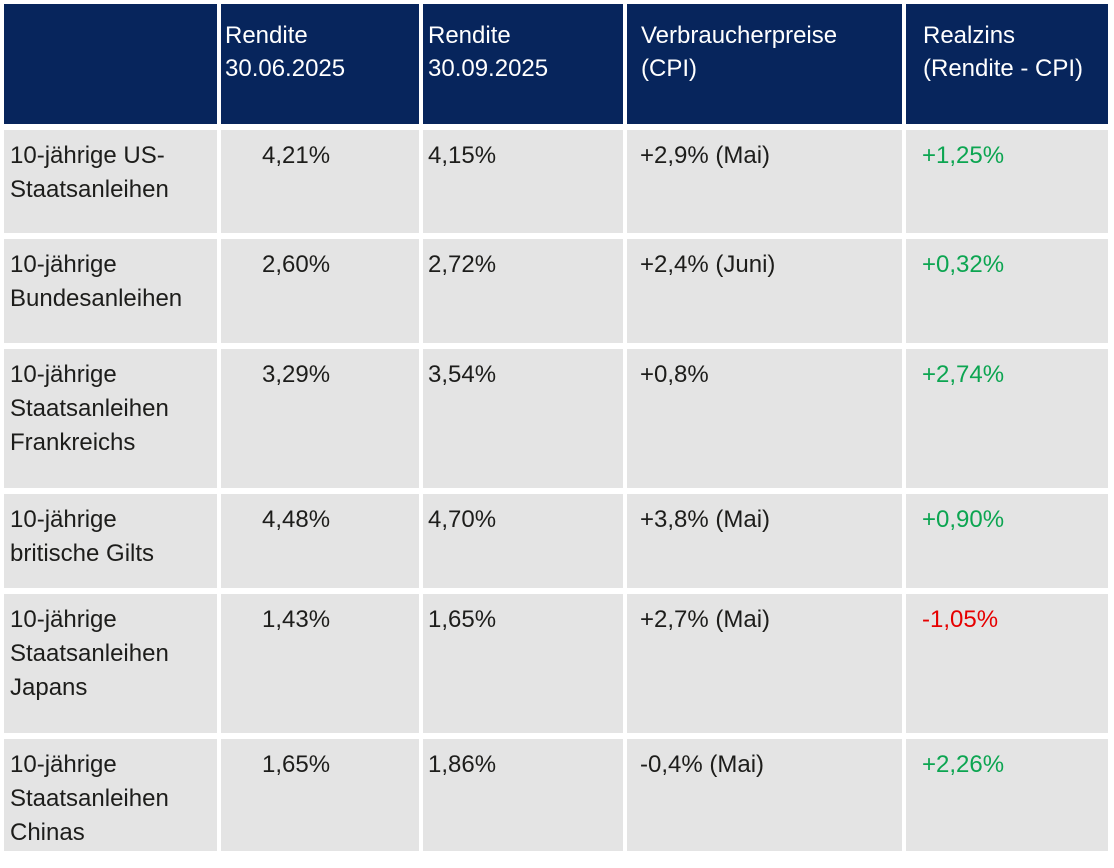  What do you see at coordinates (1007, 663) in the screenshot?
I see `realzins-value: -1,05%` at bounding box center [1007, 663].